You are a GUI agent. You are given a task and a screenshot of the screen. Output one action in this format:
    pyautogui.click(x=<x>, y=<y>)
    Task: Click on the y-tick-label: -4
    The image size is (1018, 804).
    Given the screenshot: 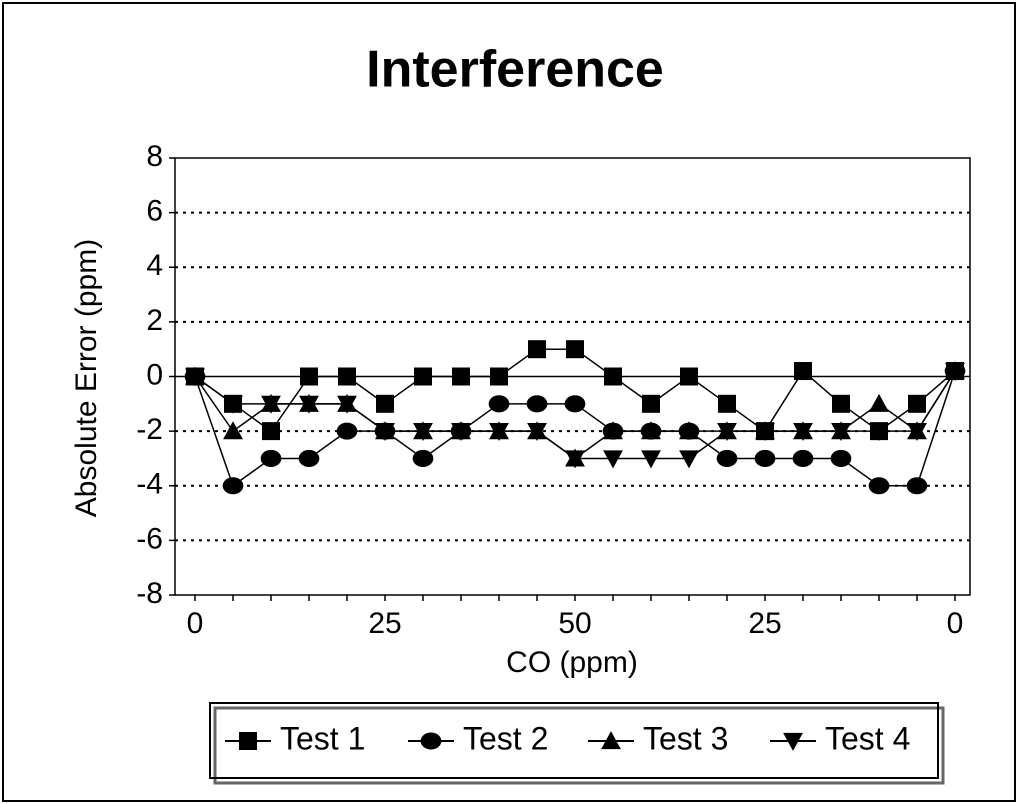 What is the action you would take?
    pyautogui.click(x=149, y=484)
    